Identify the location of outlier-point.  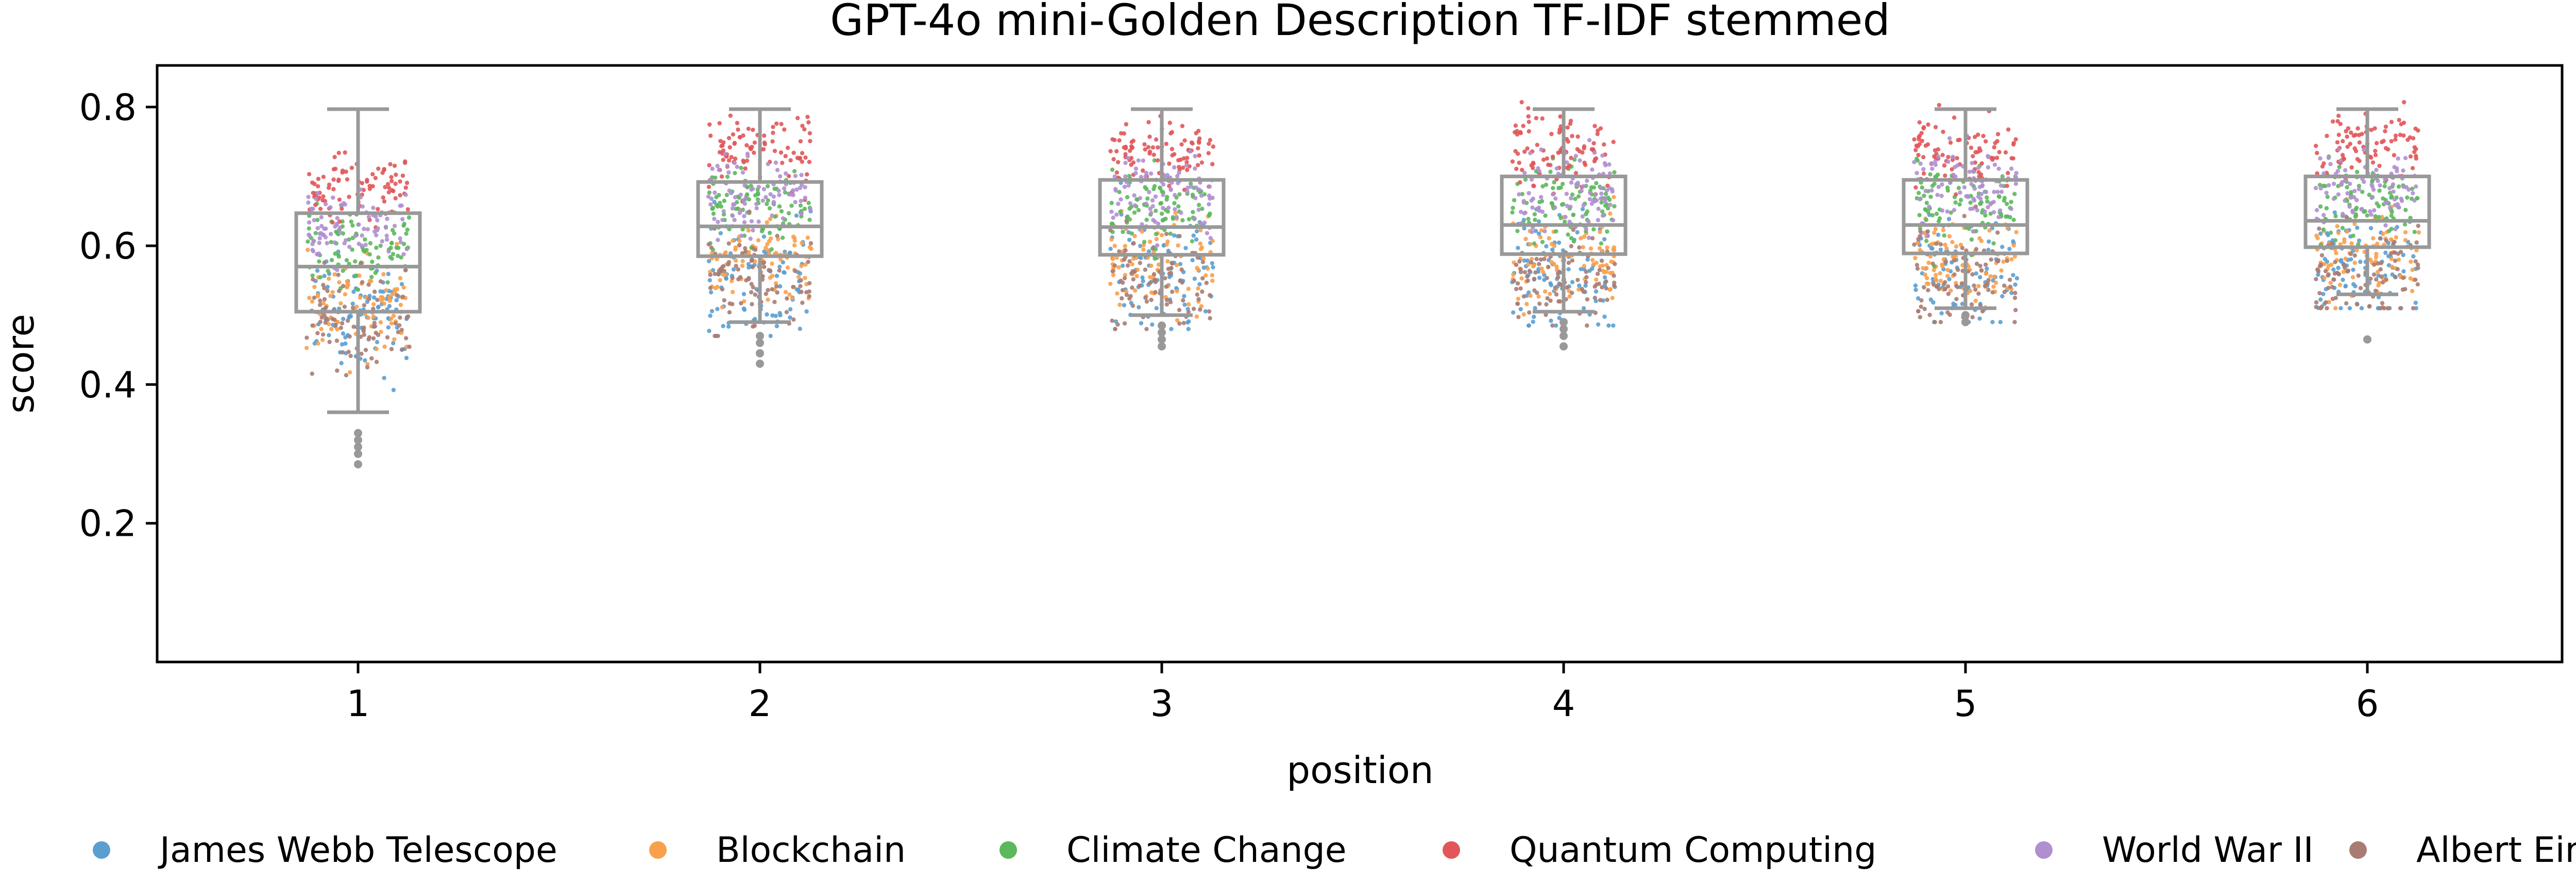
(358, 433).